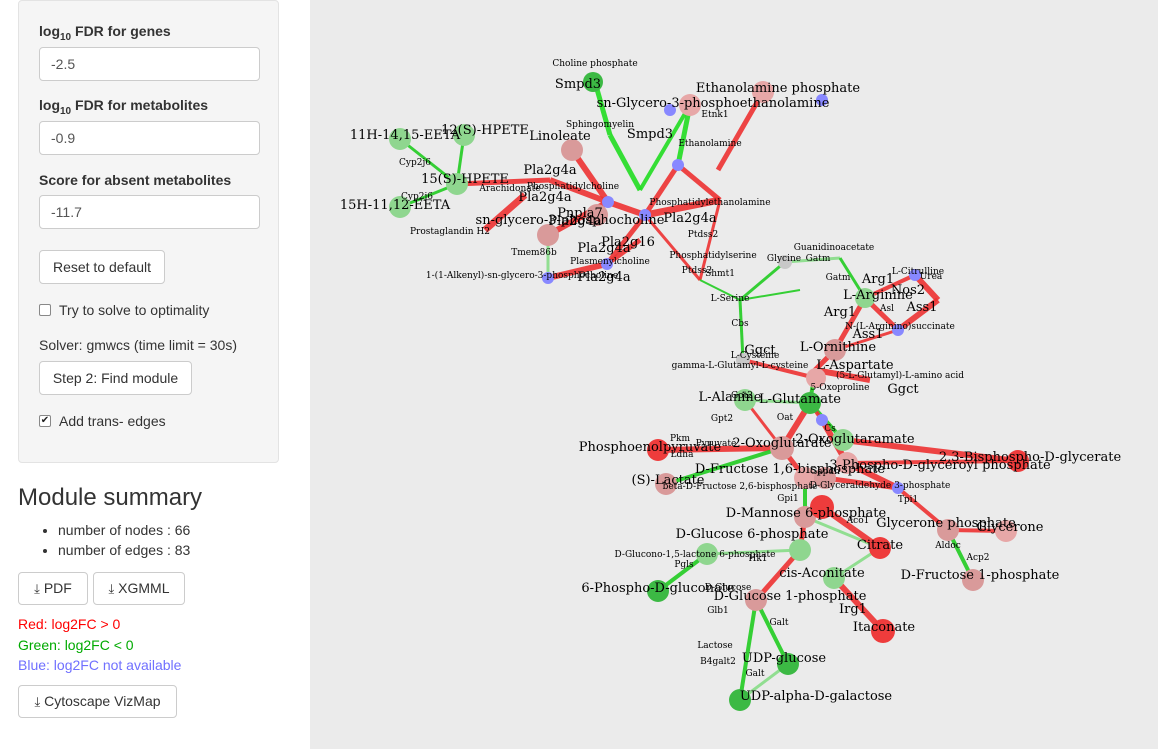 This screenshot has width=1171, height=754. What do you see at coordinates (1030, 457) in the screenshot?
I see `network-label: 2,3-Bisphospho-D-glycerate` at bounding box center [1030, 457].